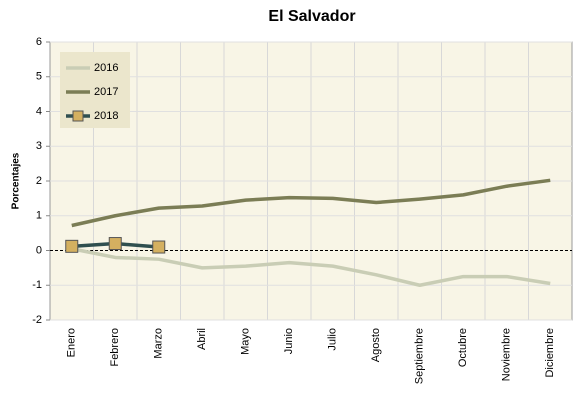 The width and height of the screenshot is (574, 400). What do you see at coordinates (106, 116) in the screenshot?
I see `legend-label: 2018` at bounding box center [106, 116].